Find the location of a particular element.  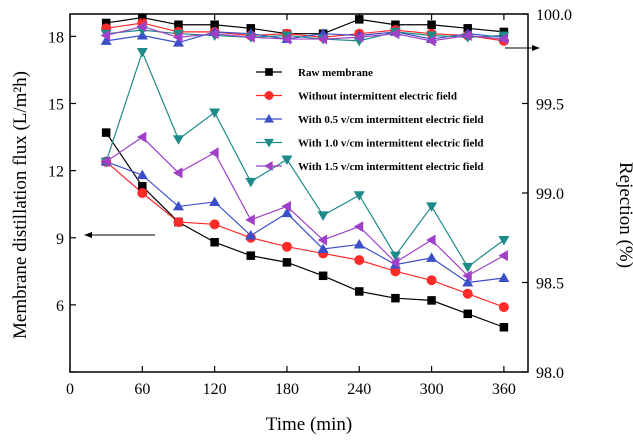

x-tick-label-3: 180 is located at coordinates (287, 389).